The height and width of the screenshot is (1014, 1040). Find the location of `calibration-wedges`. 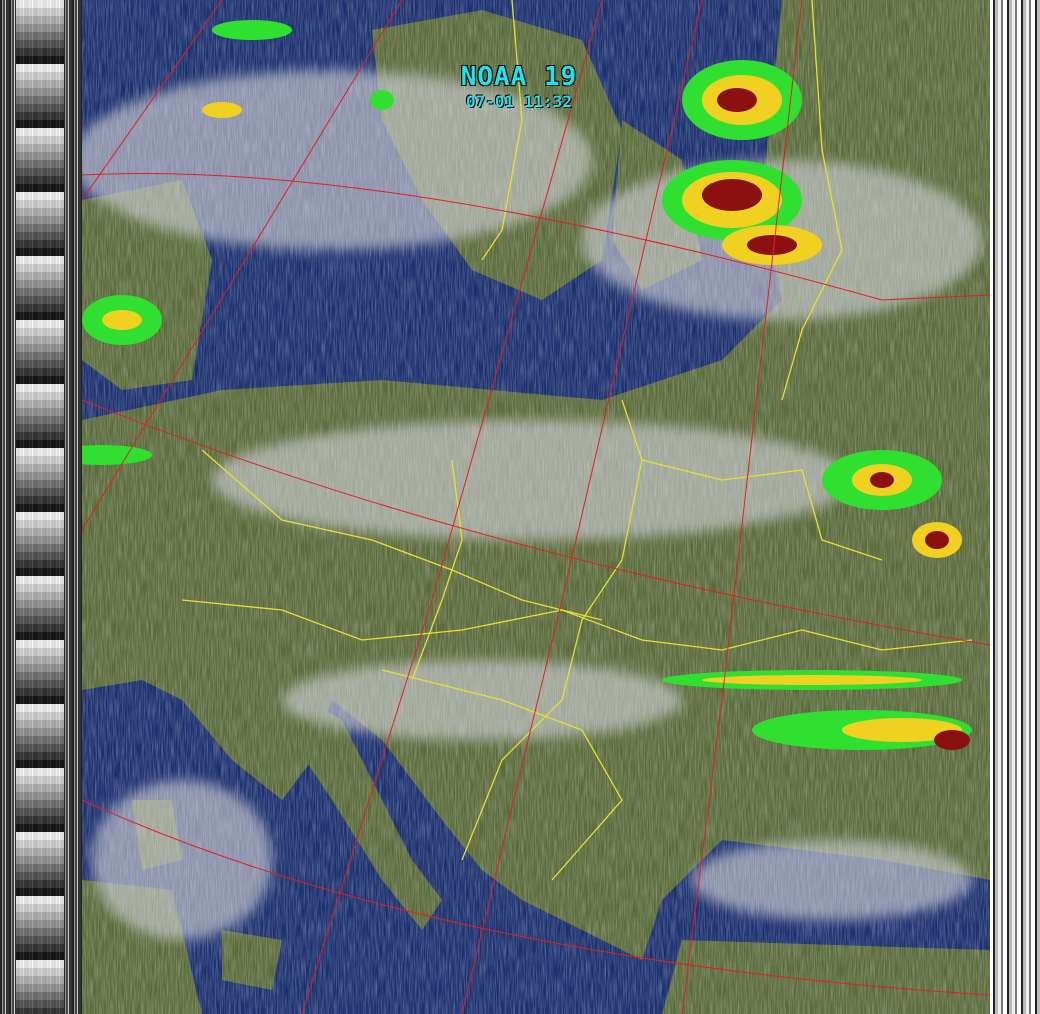

calibration-wedges is located at coordinates (40, 507).